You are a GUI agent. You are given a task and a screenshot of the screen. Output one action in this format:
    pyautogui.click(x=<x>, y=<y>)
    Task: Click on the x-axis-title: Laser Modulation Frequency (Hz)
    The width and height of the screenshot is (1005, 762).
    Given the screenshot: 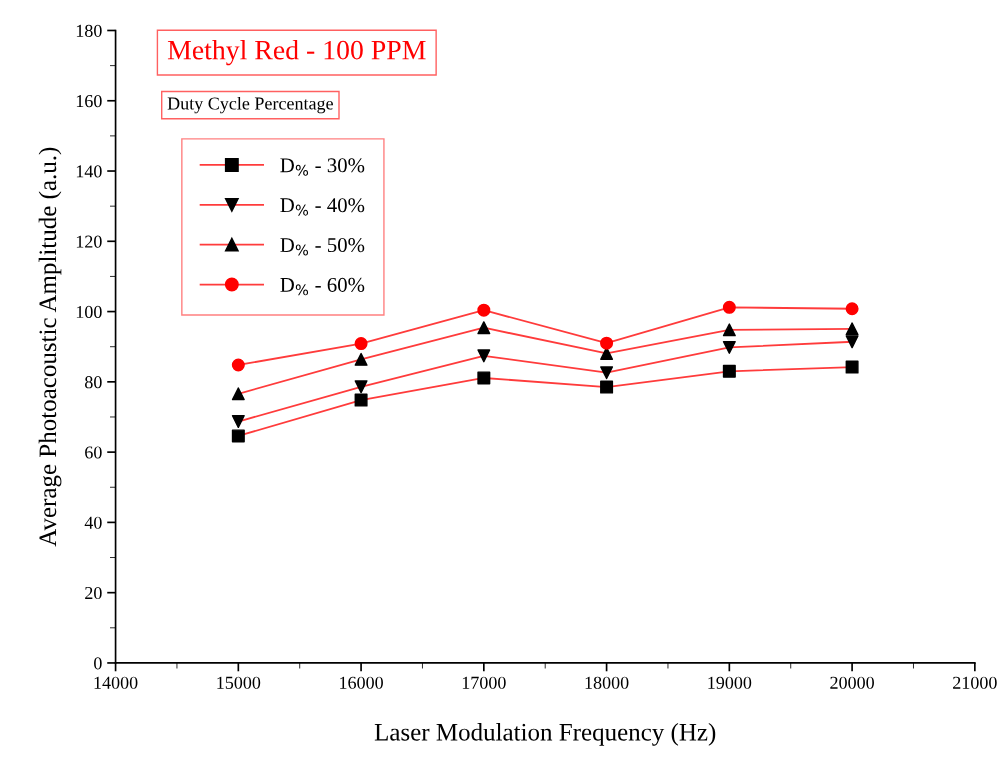 What is the action you would take?
    pyautogui.click(x=545, y=734)
    